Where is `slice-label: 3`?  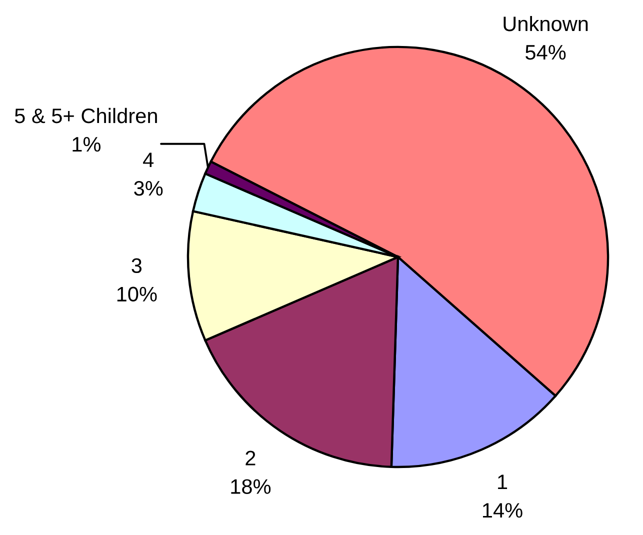 slice-label: 3 is located at coordinates (137, 266).